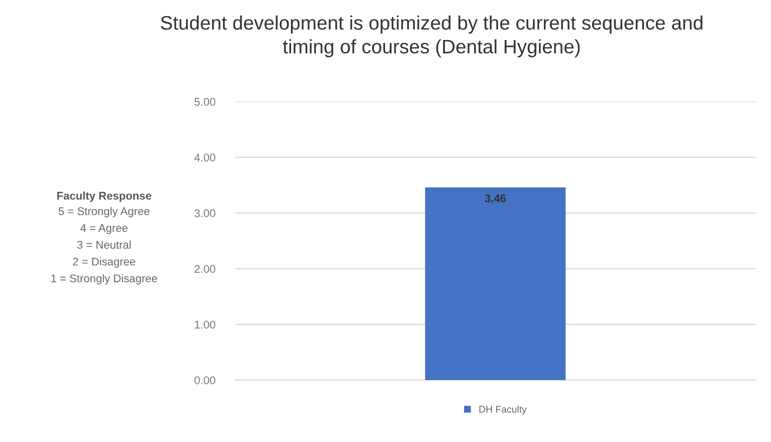 The width and height of the screenshot is (771, 442). What do you see at coordinates (104, 244) in the screenshot?
I see `text: 3 = Neutral` at bounding box center [104, 244].